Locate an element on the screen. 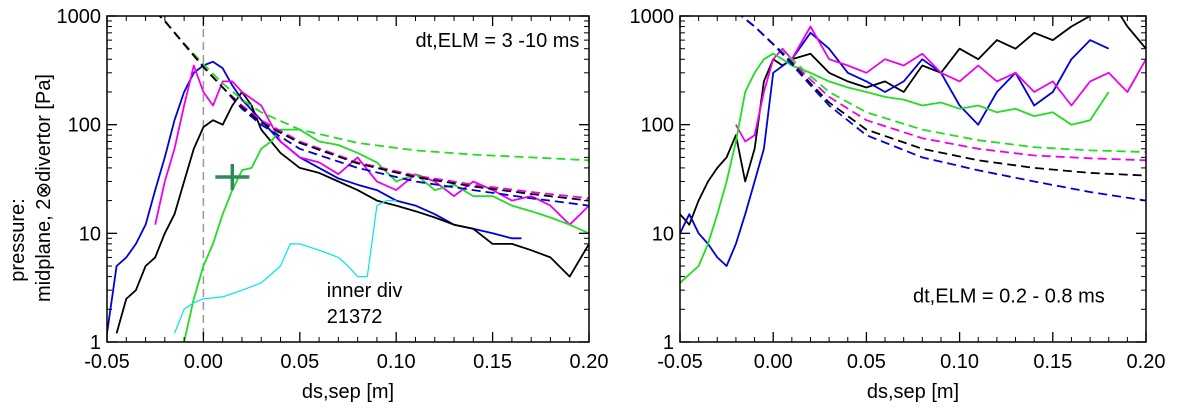 This screenshot has height=414, width=1180. annotation-1: inner div is located at coordinates (365, 291).